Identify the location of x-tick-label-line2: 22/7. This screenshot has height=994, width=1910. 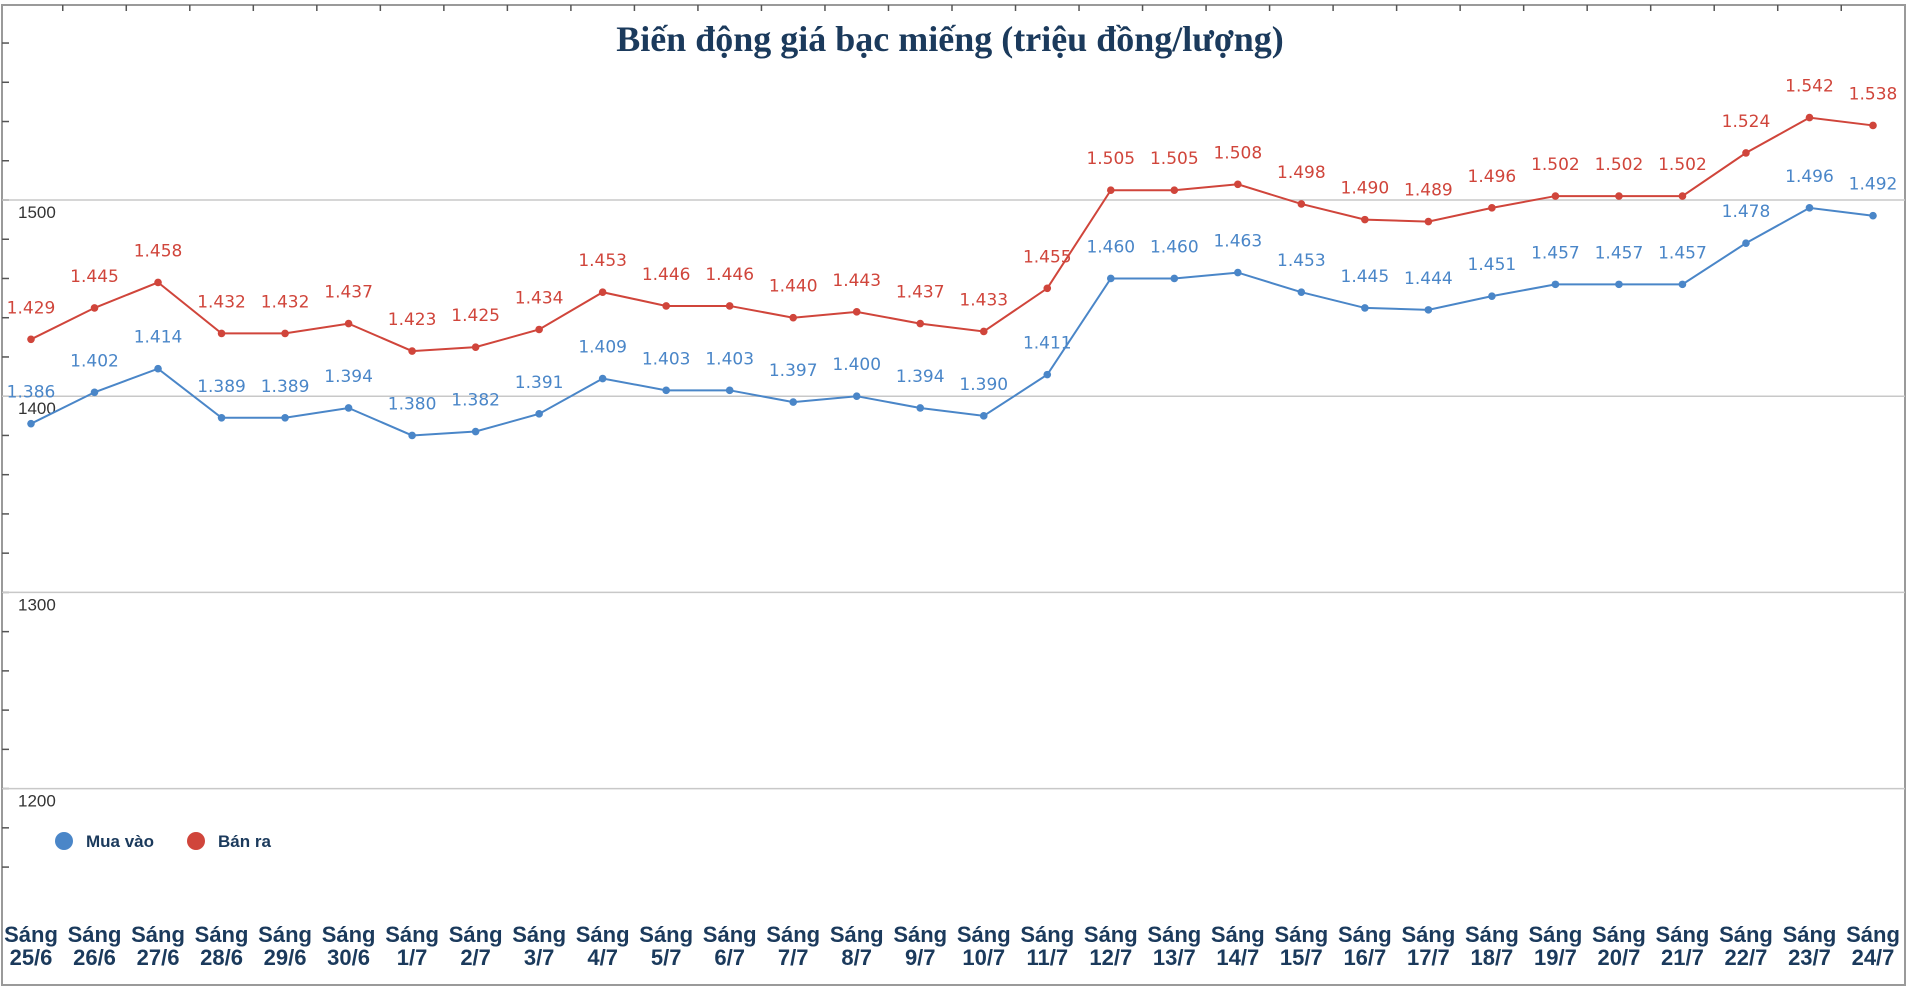
(1746, 957).